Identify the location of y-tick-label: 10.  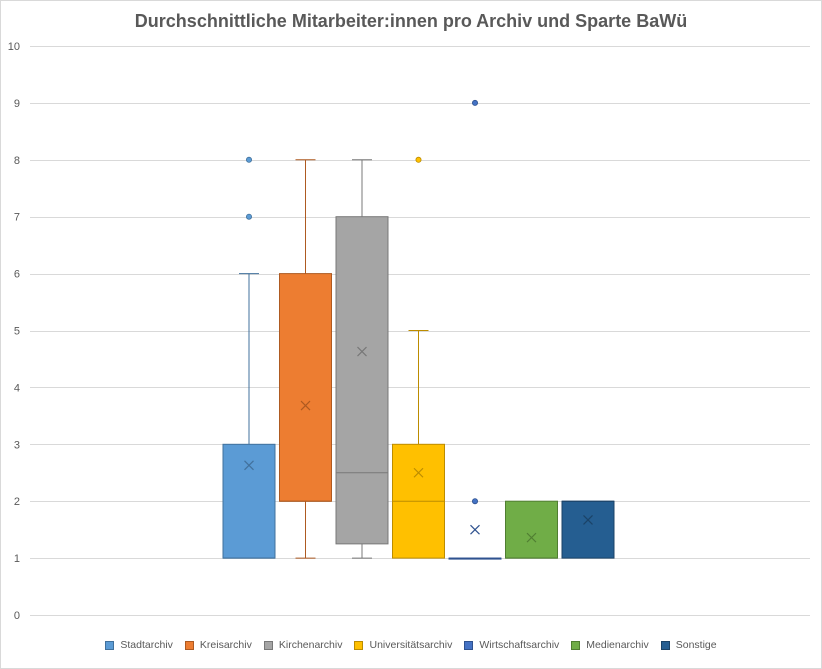
(14, 47).